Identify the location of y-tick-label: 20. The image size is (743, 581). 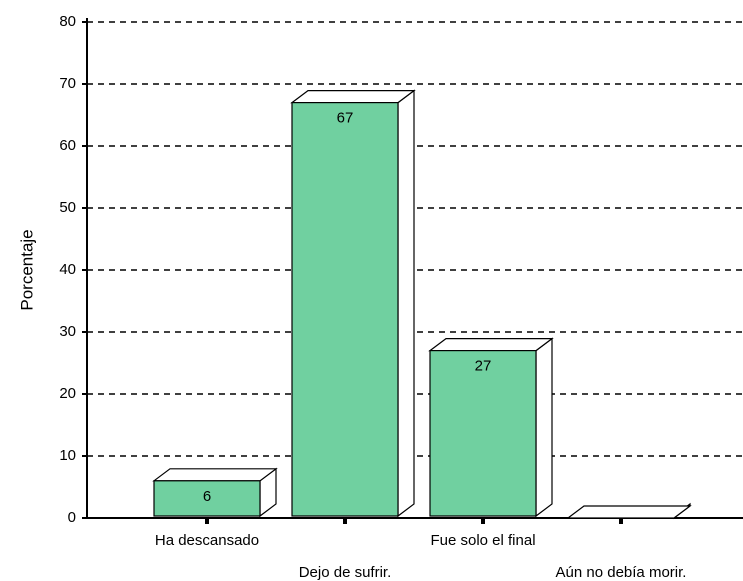
(67, 393).